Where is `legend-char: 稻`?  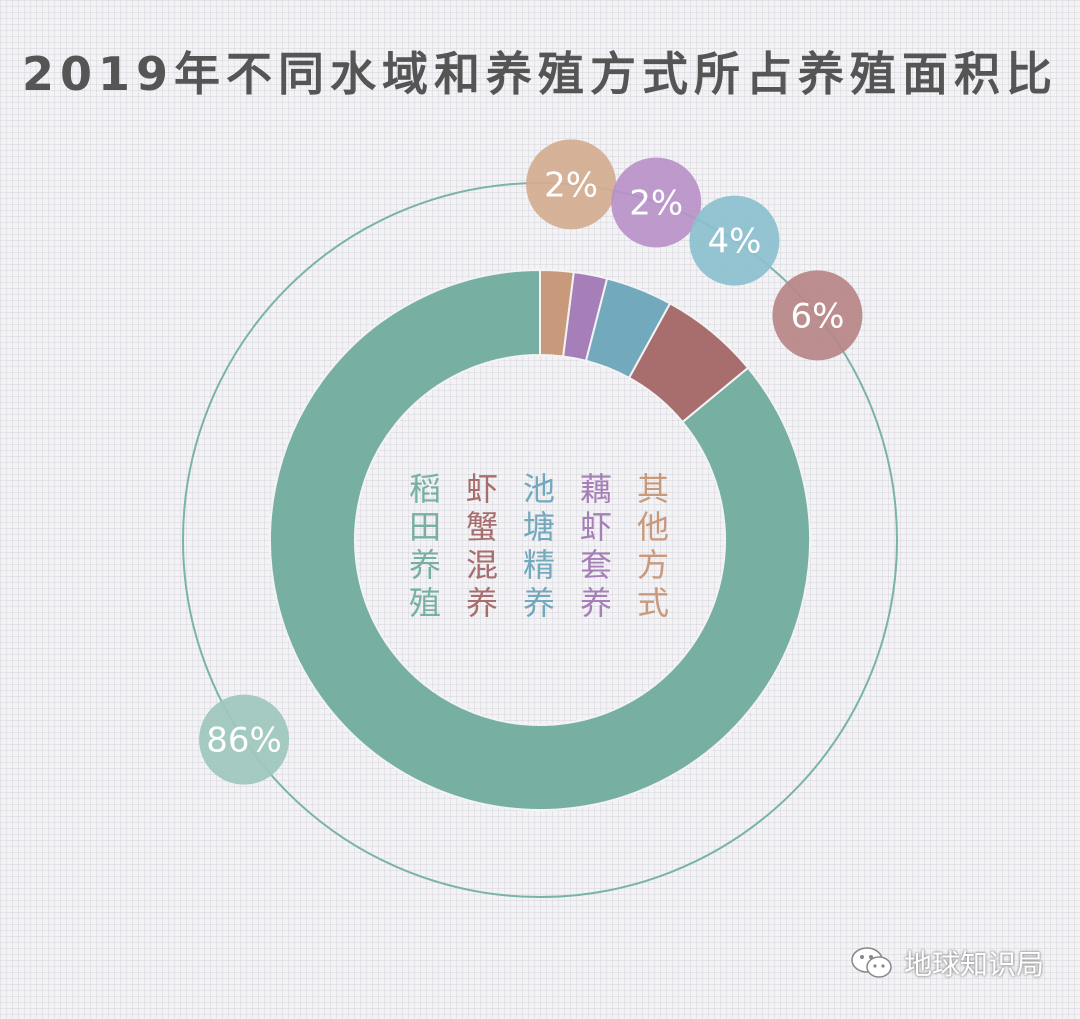 legend-char: 稻 is located at coordinates (425, 489).